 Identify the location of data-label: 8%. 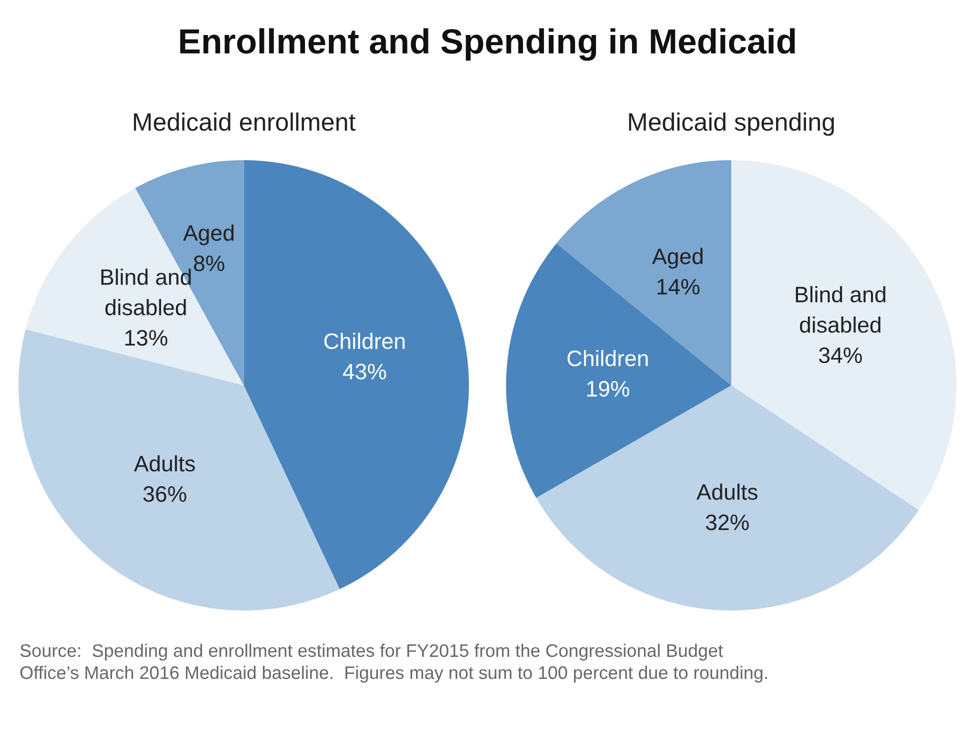
(209, 263).